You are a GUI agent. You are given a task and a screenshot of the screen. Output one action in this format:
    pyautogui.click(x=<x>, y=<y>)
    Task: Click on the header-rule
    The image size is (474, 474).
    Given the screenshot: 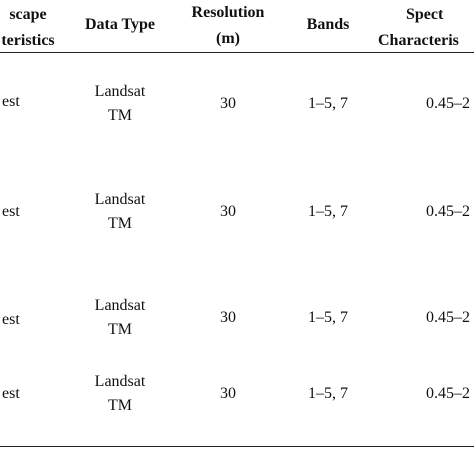 What is the action you would take?
    pyautogui.click(x=237, y=52)
    